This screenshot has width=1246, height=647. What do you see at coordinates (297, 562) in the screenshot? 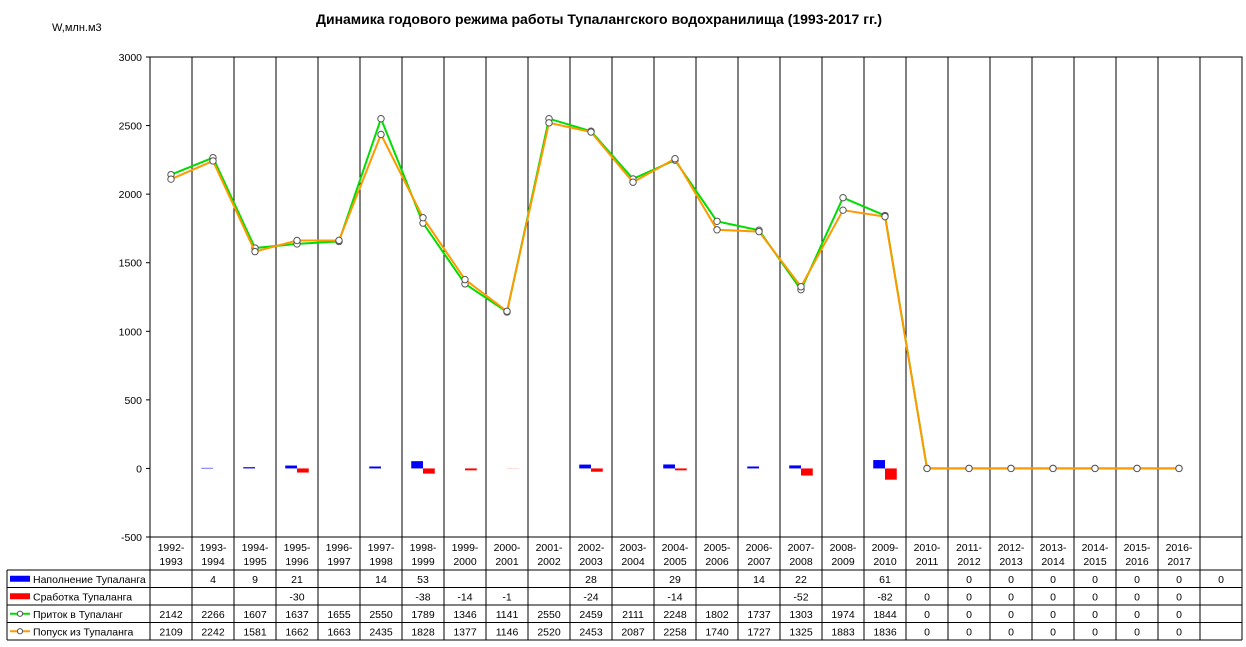
I see `x-tick-label: 1996` at bounding box center [297, 562].